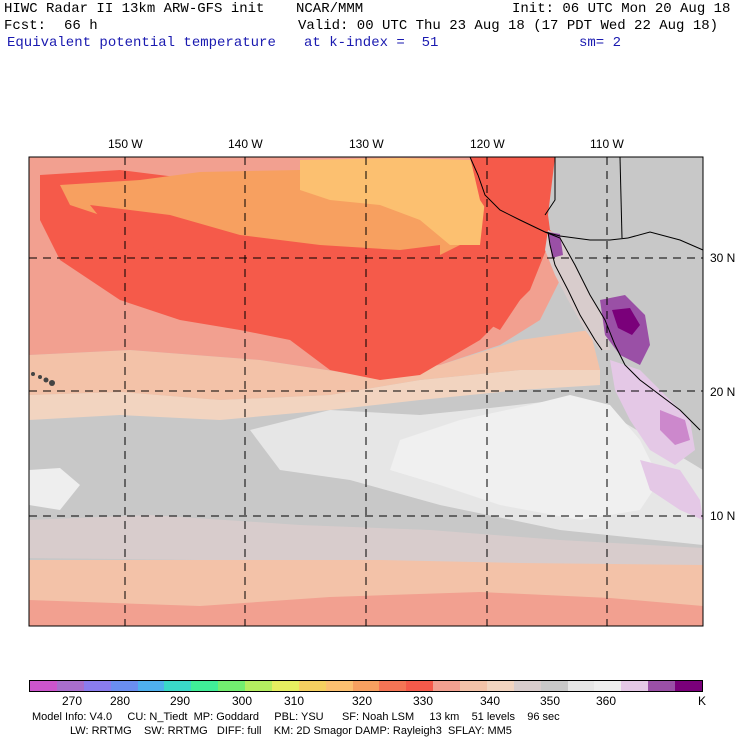 Image resolution: width=740 pixels, height=740 pixels. What do you see at coordinates (294, 701) in the screenshot?
I see `colorbar-label-310: 310` at bounding box center [294, 701].